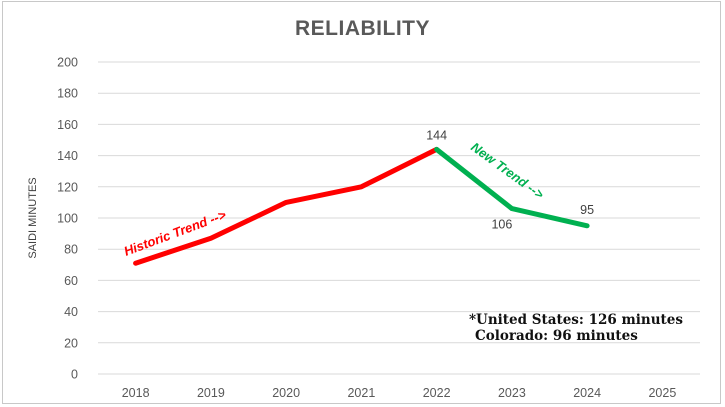  What do you see at coordinates (67, 187) in the screenshot?
I see `y-tick-120: 120` at bounding box center [67, 187].